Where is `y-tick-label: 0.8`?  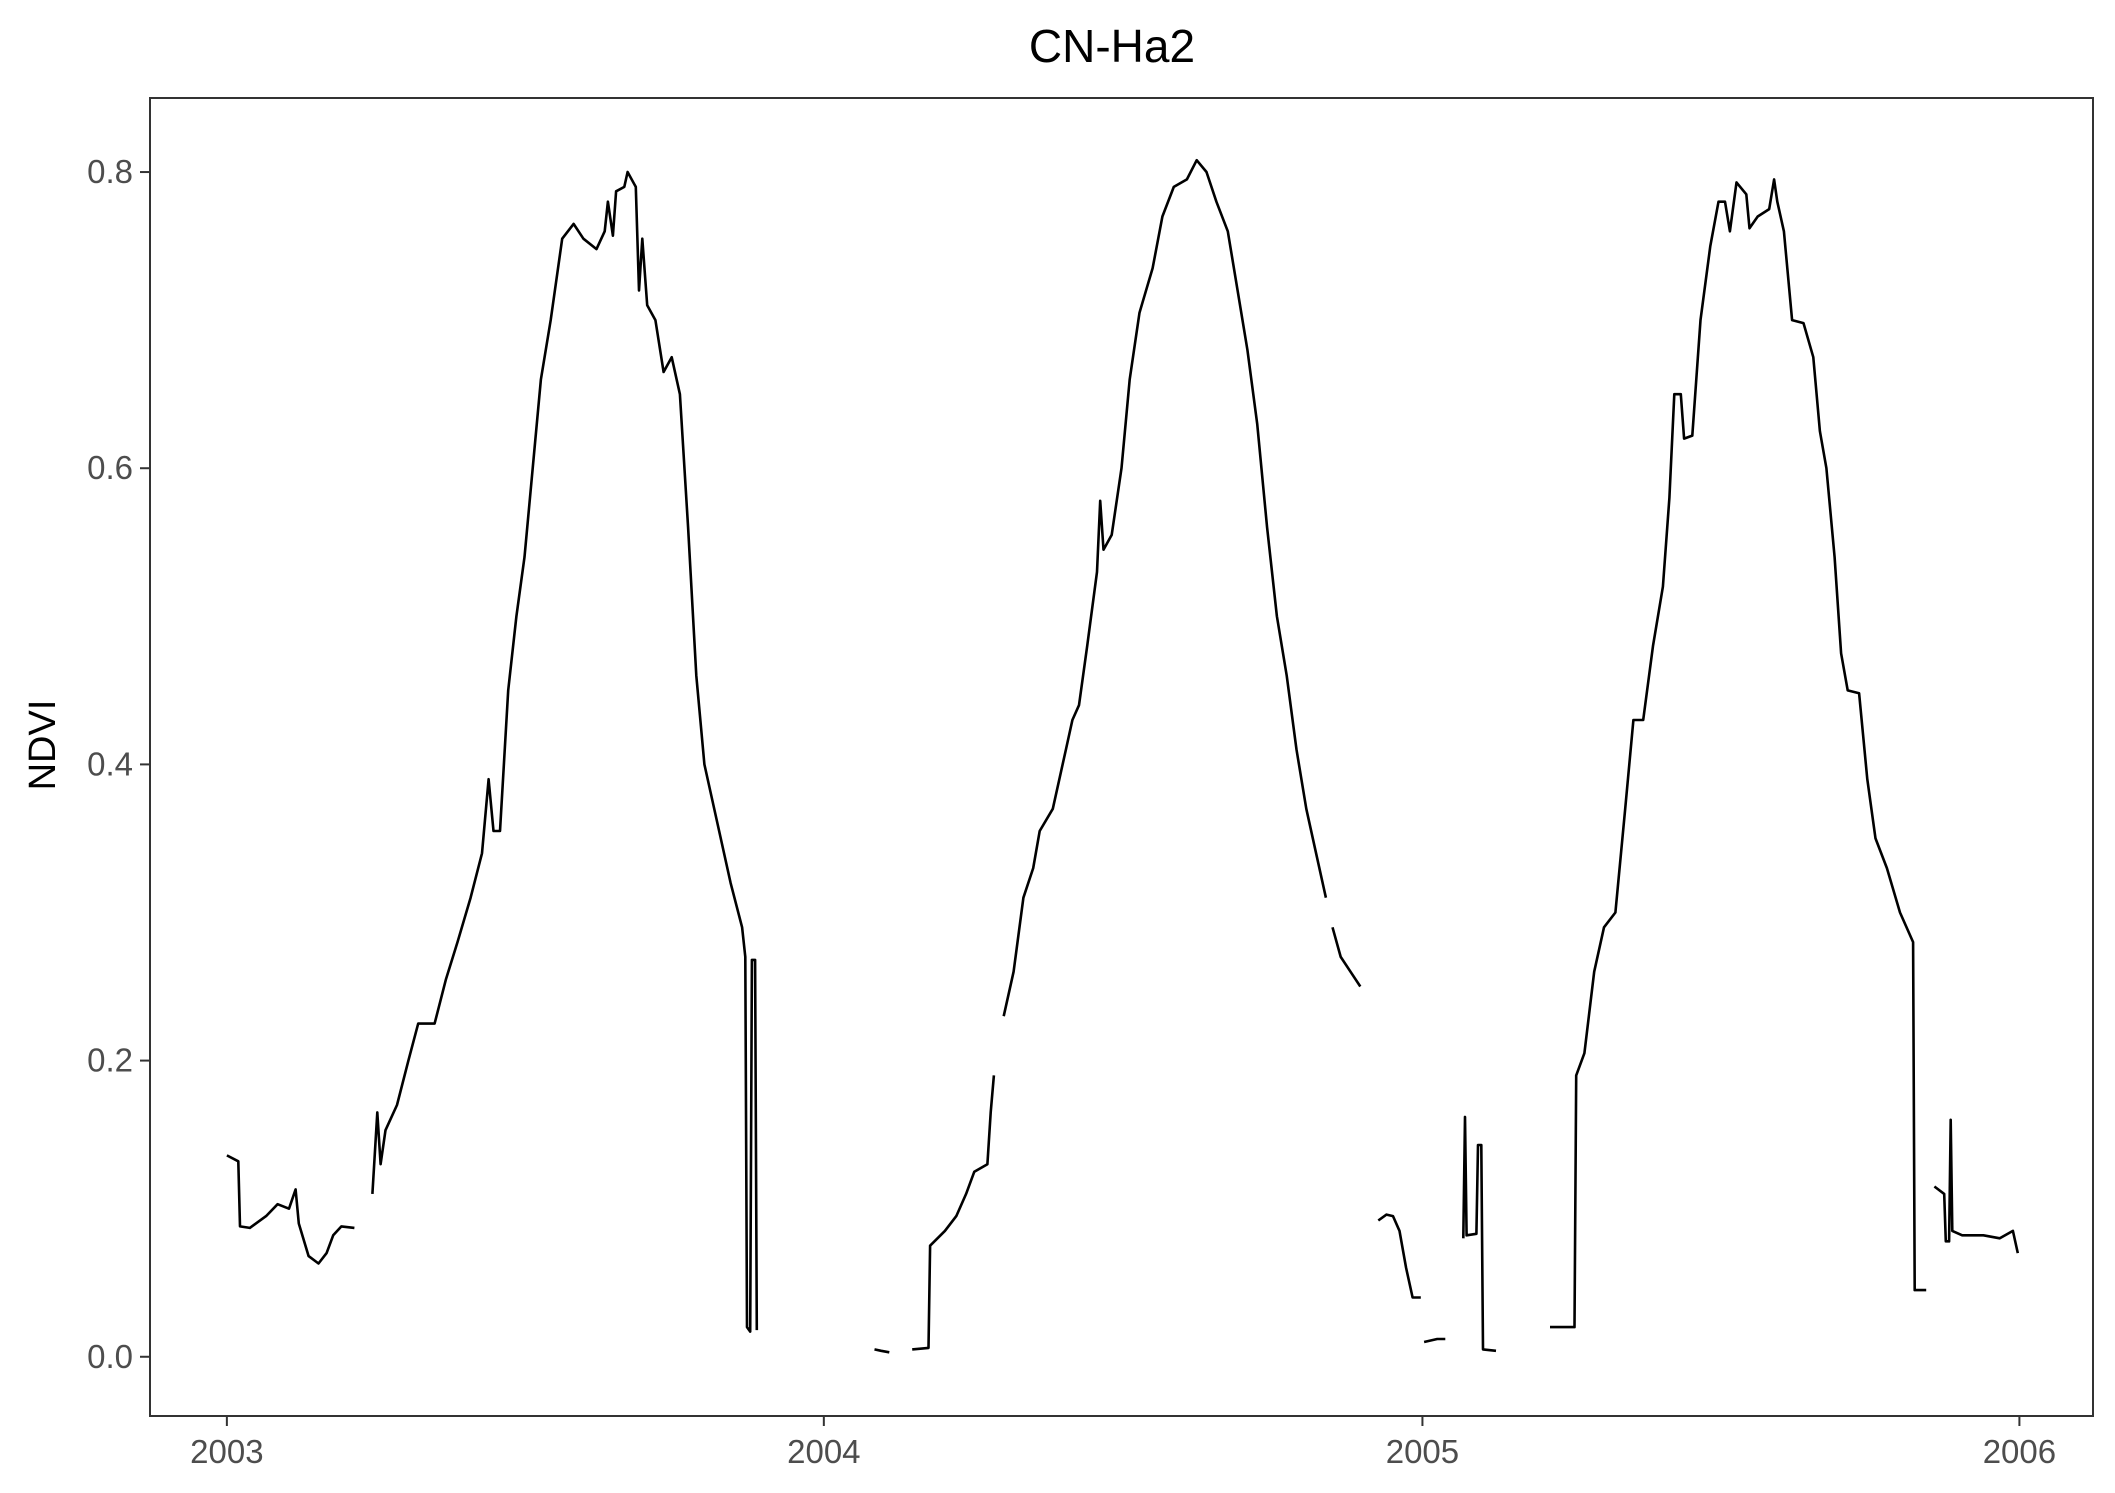
y-tick-label: 0.8 is located at coordinates (110, 171).